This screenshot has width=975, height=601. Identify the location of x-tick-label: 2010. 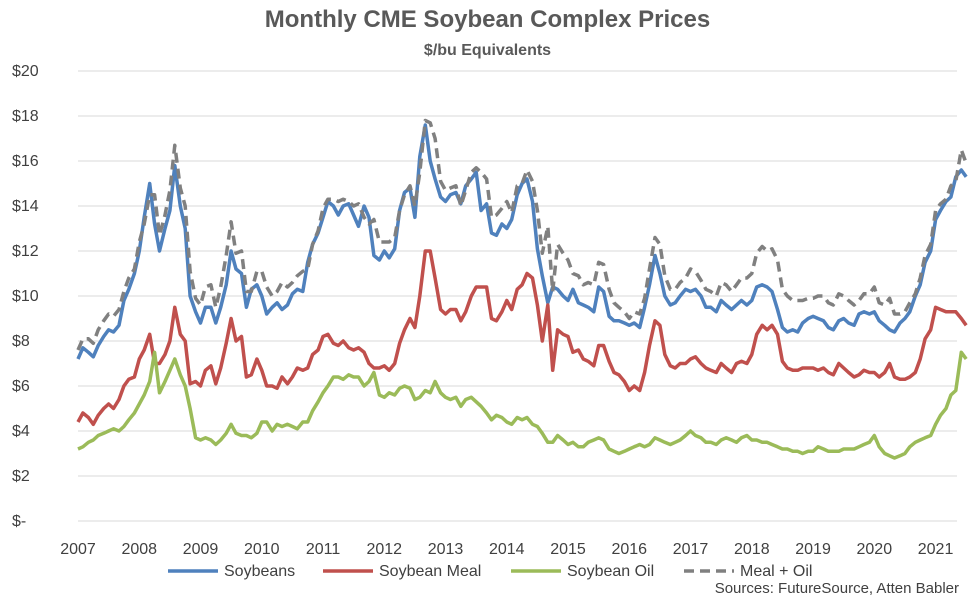
(262, 549).